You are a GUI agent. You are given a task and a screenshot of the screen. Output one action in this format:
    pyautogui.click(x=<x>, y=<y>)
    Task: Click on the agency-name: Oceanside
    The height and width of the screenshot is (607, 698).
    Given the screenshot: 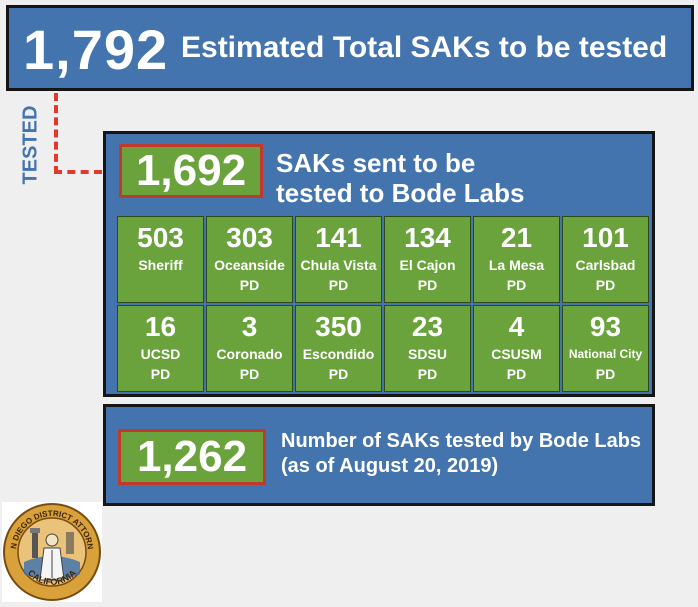 What is the action you would take?
    pyautogui.click(x=249, y=265)
    